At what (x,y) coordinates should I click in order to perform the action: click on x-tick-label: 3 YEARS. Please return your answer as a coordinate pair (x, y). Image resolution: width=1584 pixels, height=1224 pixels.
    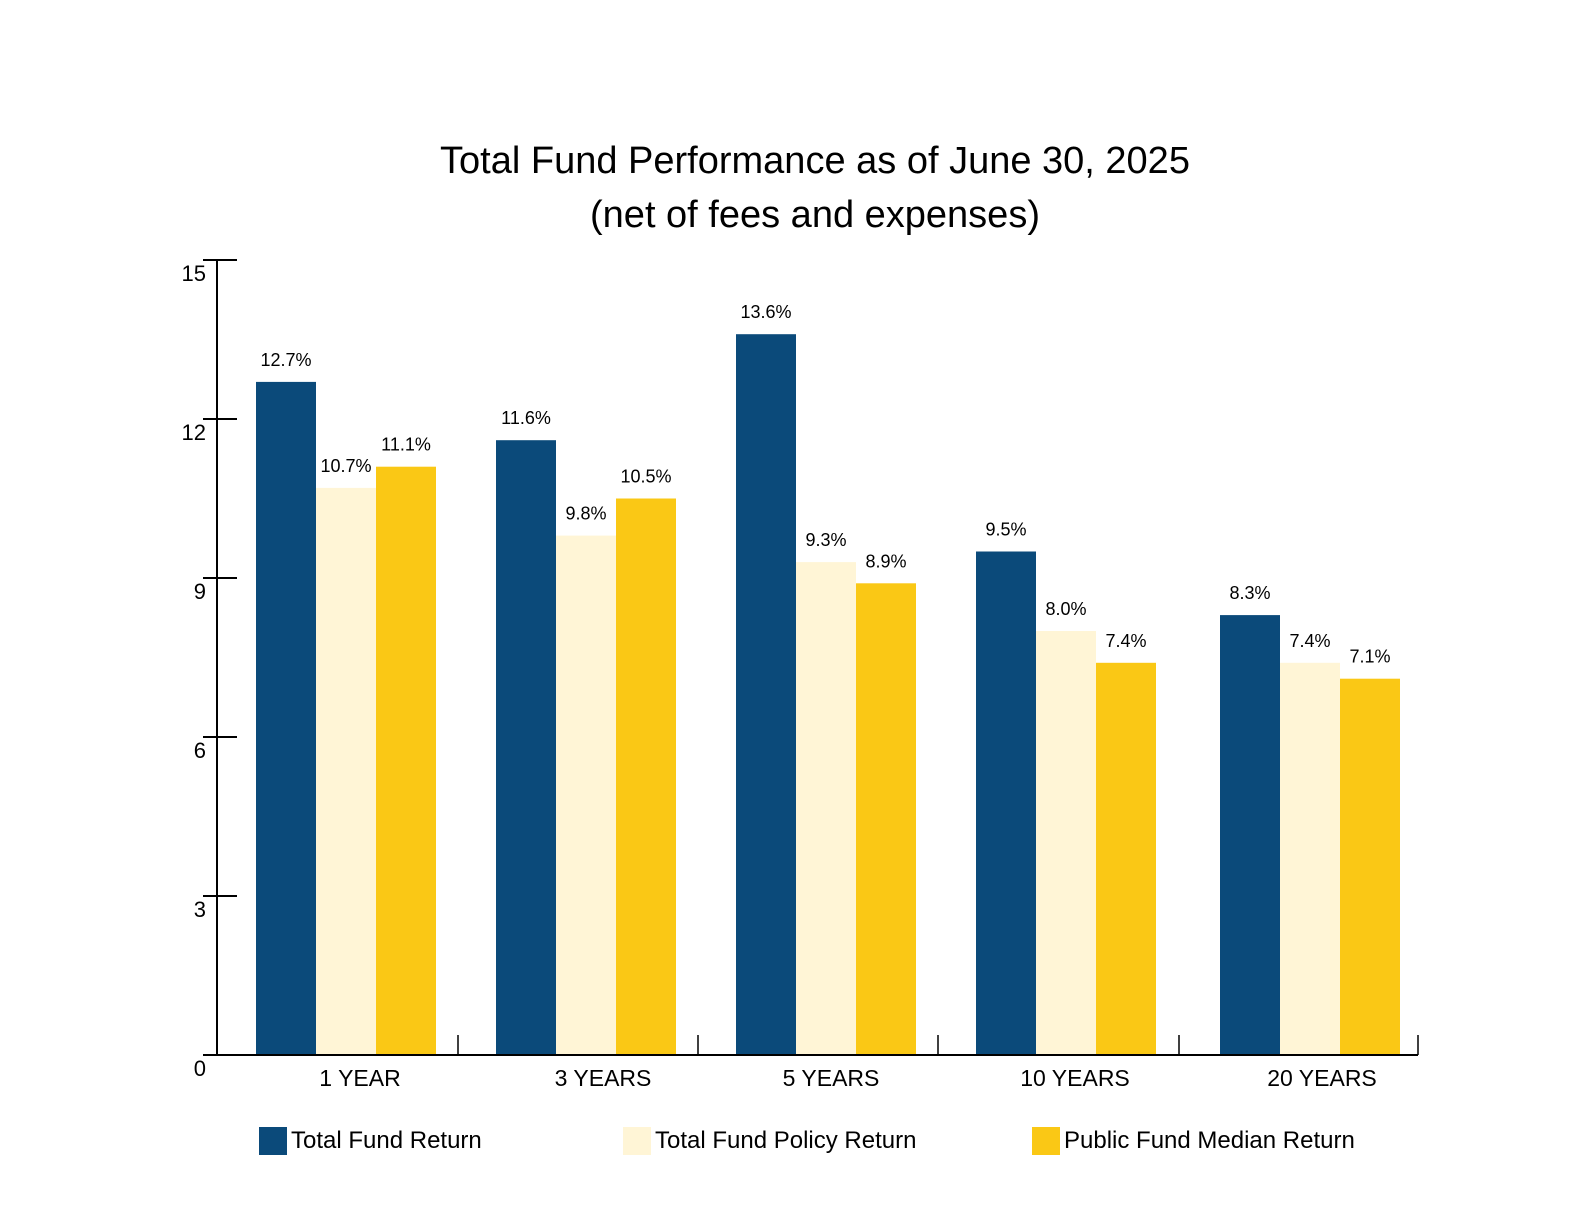
    Looking at the image, I should click on (603, 1078).